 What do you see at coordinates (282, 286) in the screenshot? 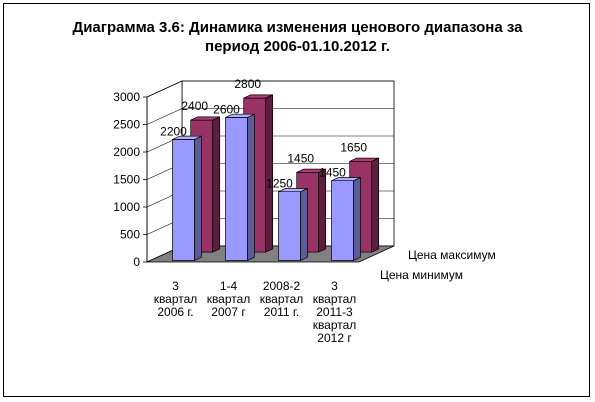
I see `x-tick-label: 2008-2` at bounding box center [282, 286].